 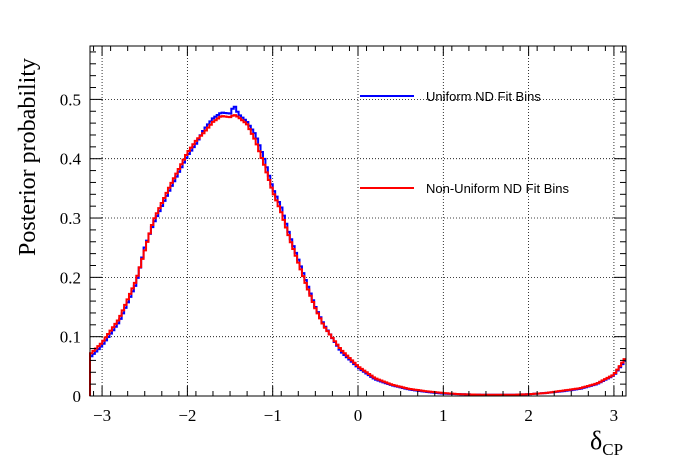 What do you see at coordinates (187, 415) in the screenshot?
I see `x-tick-label: −2` at bounding box center [187, 415].